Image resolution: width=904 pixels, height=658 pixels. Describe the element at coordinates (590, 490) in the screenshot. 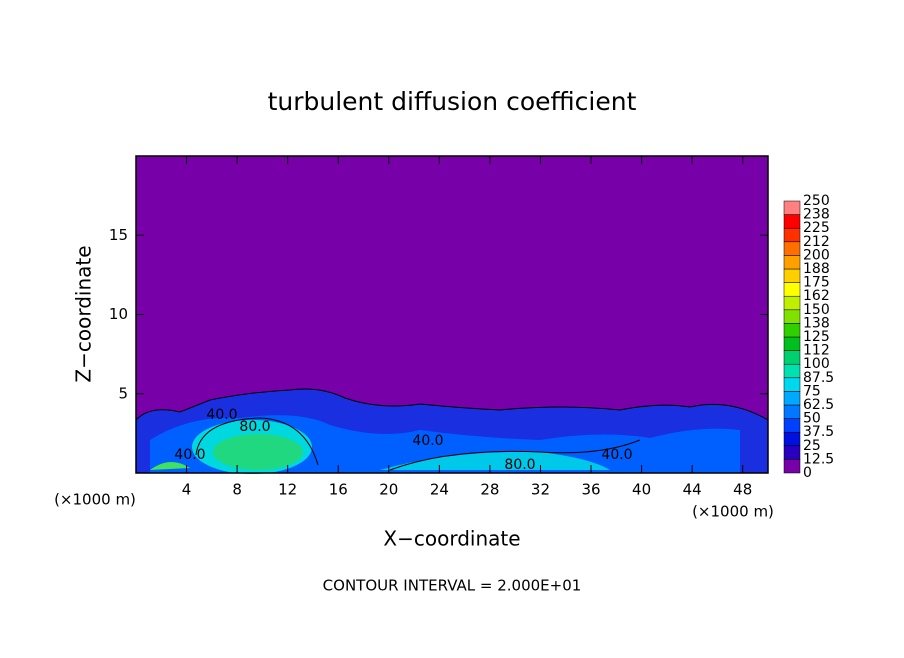

I see `x-tick-label: 36` at that location.